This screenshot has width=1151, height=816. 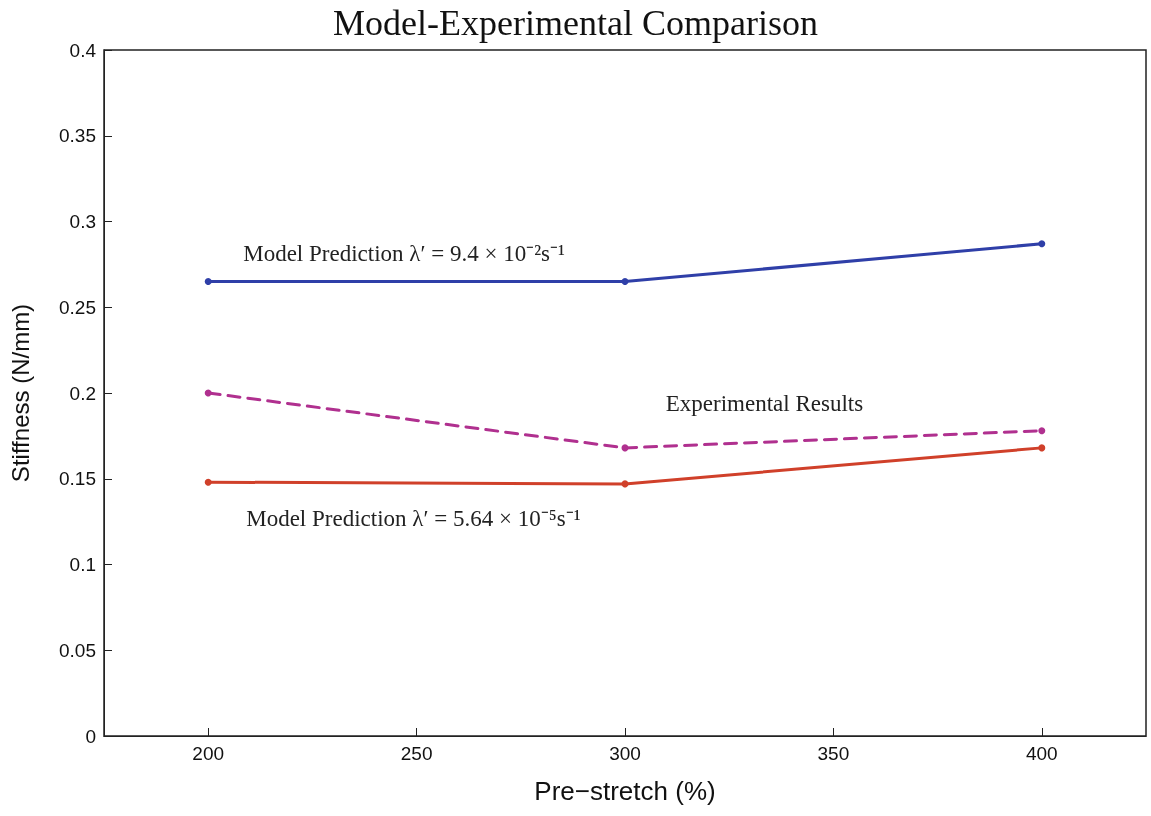 What do you see at coordinates (77, 136) in the screenshot?
I see `y-tick-label: 0.35` at bounding box center [77, 136].